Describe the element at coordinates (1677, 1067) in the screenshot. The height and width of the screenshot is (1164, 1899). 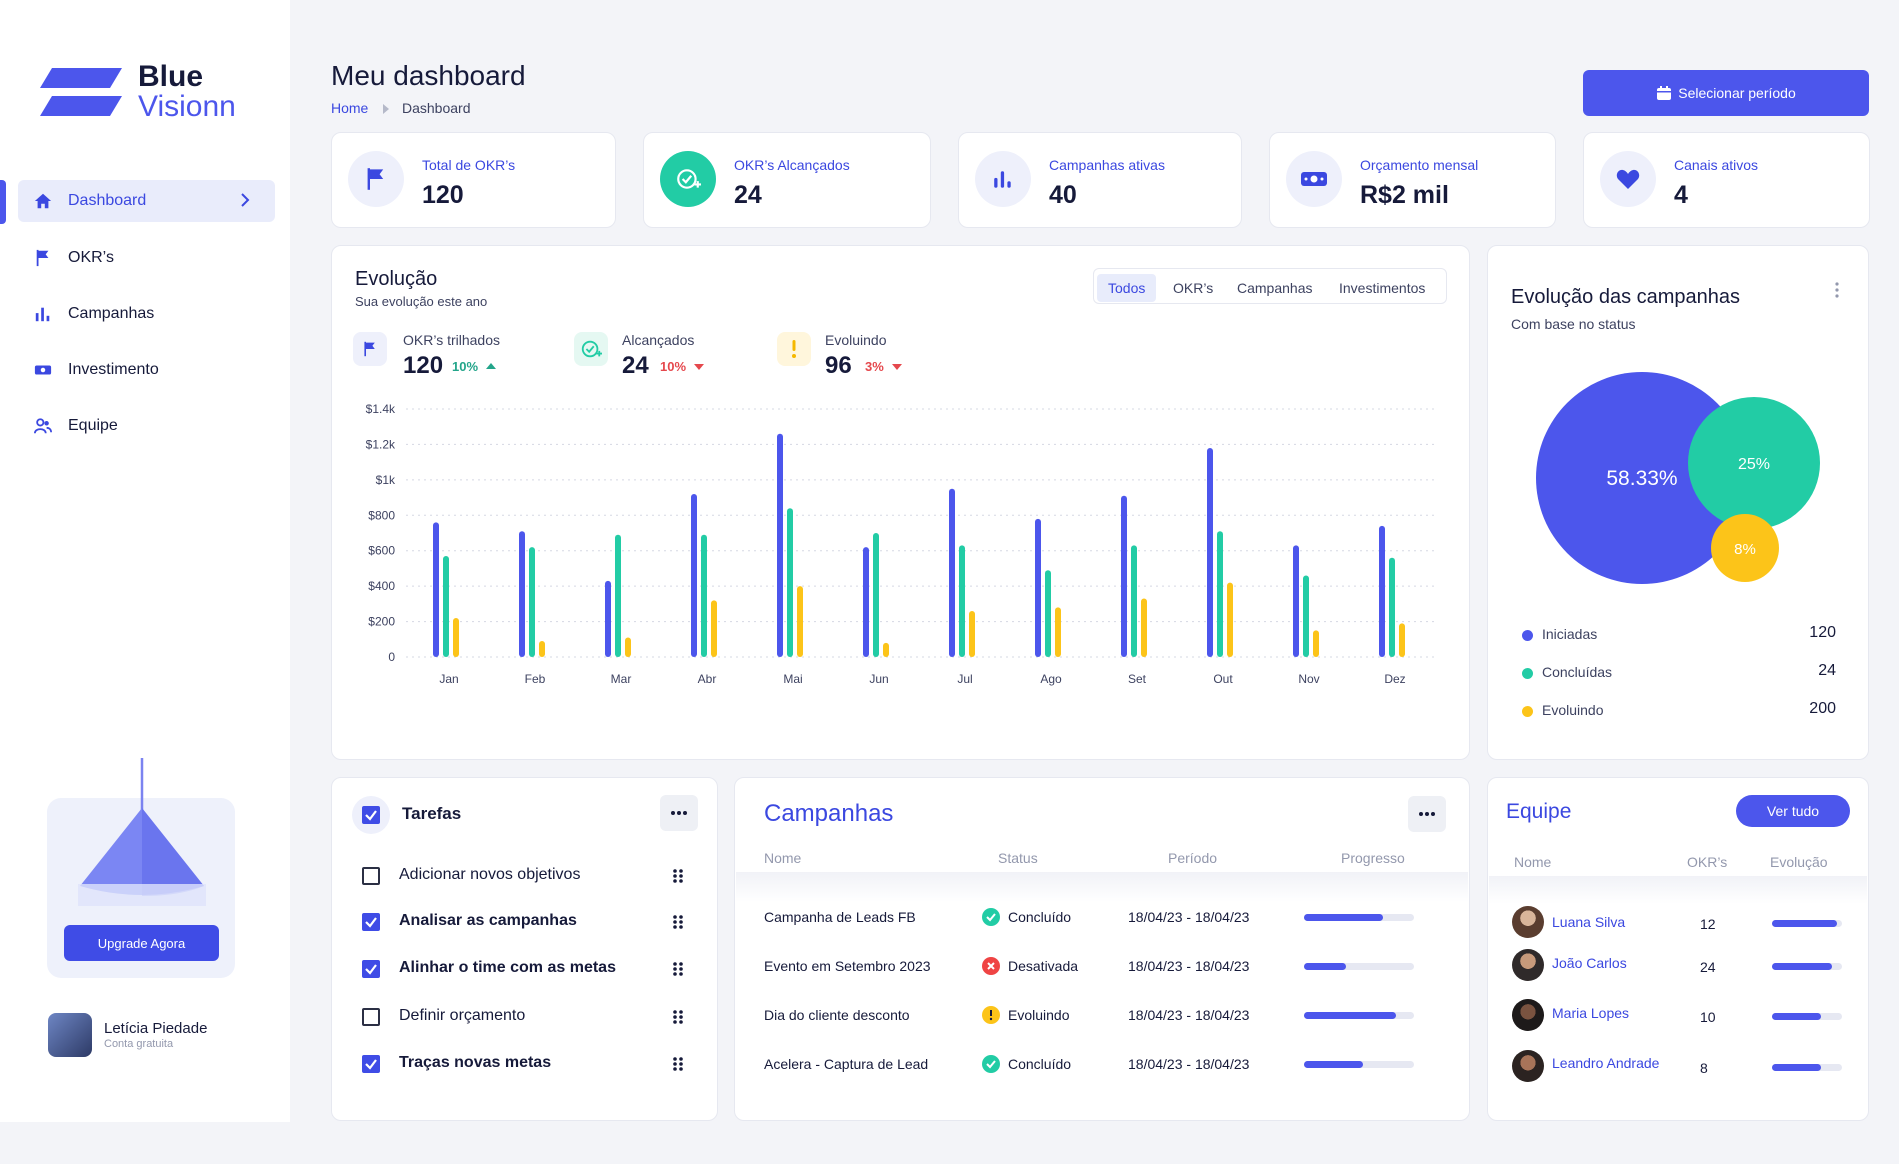
I see `team-member: Leandro Andrade 8` at that location.